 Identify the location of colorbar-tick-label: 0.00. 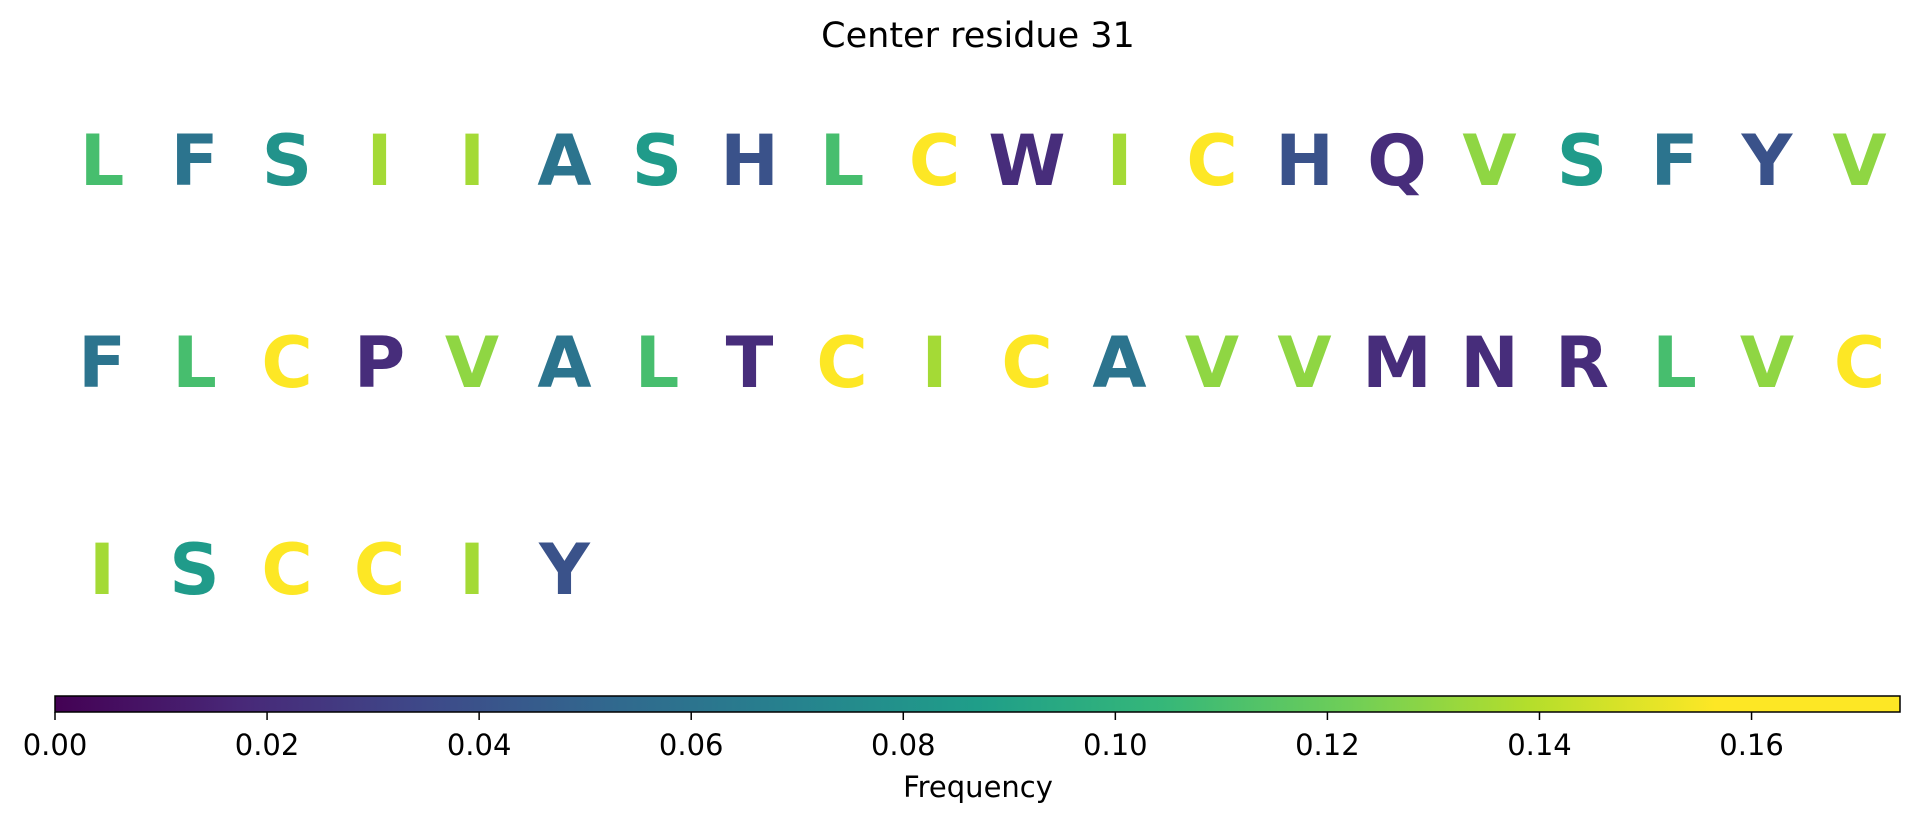
(55, 745).